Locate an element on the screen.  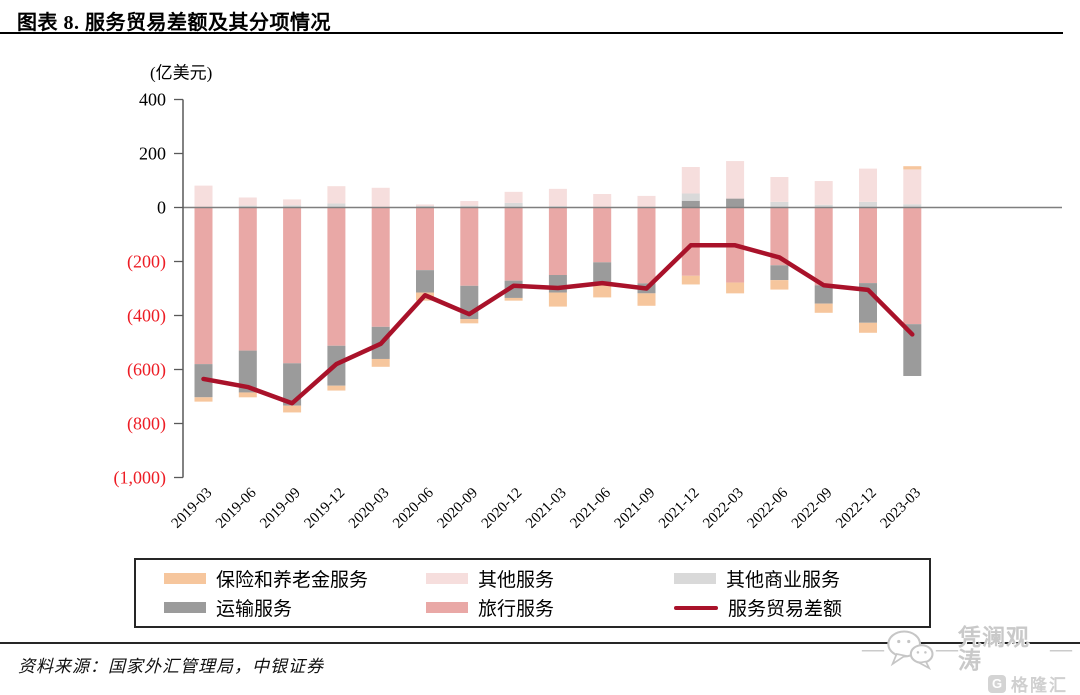
legend-label: 其他服务 is located at coordinates (516, 580).